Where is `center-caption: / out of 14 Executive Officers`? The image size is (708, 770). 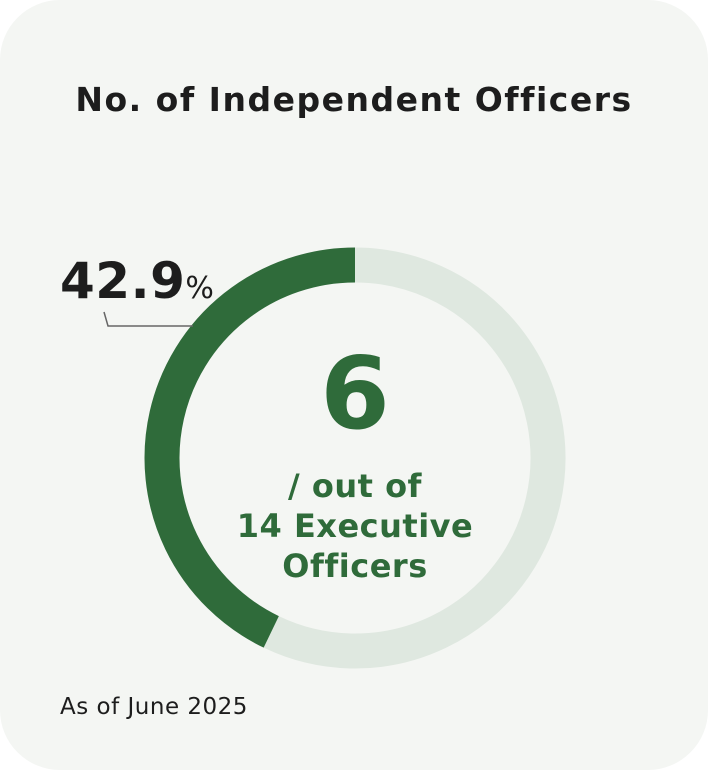
center-caption: / out of 14 Executive Officers is located at coordinates (355, 526).